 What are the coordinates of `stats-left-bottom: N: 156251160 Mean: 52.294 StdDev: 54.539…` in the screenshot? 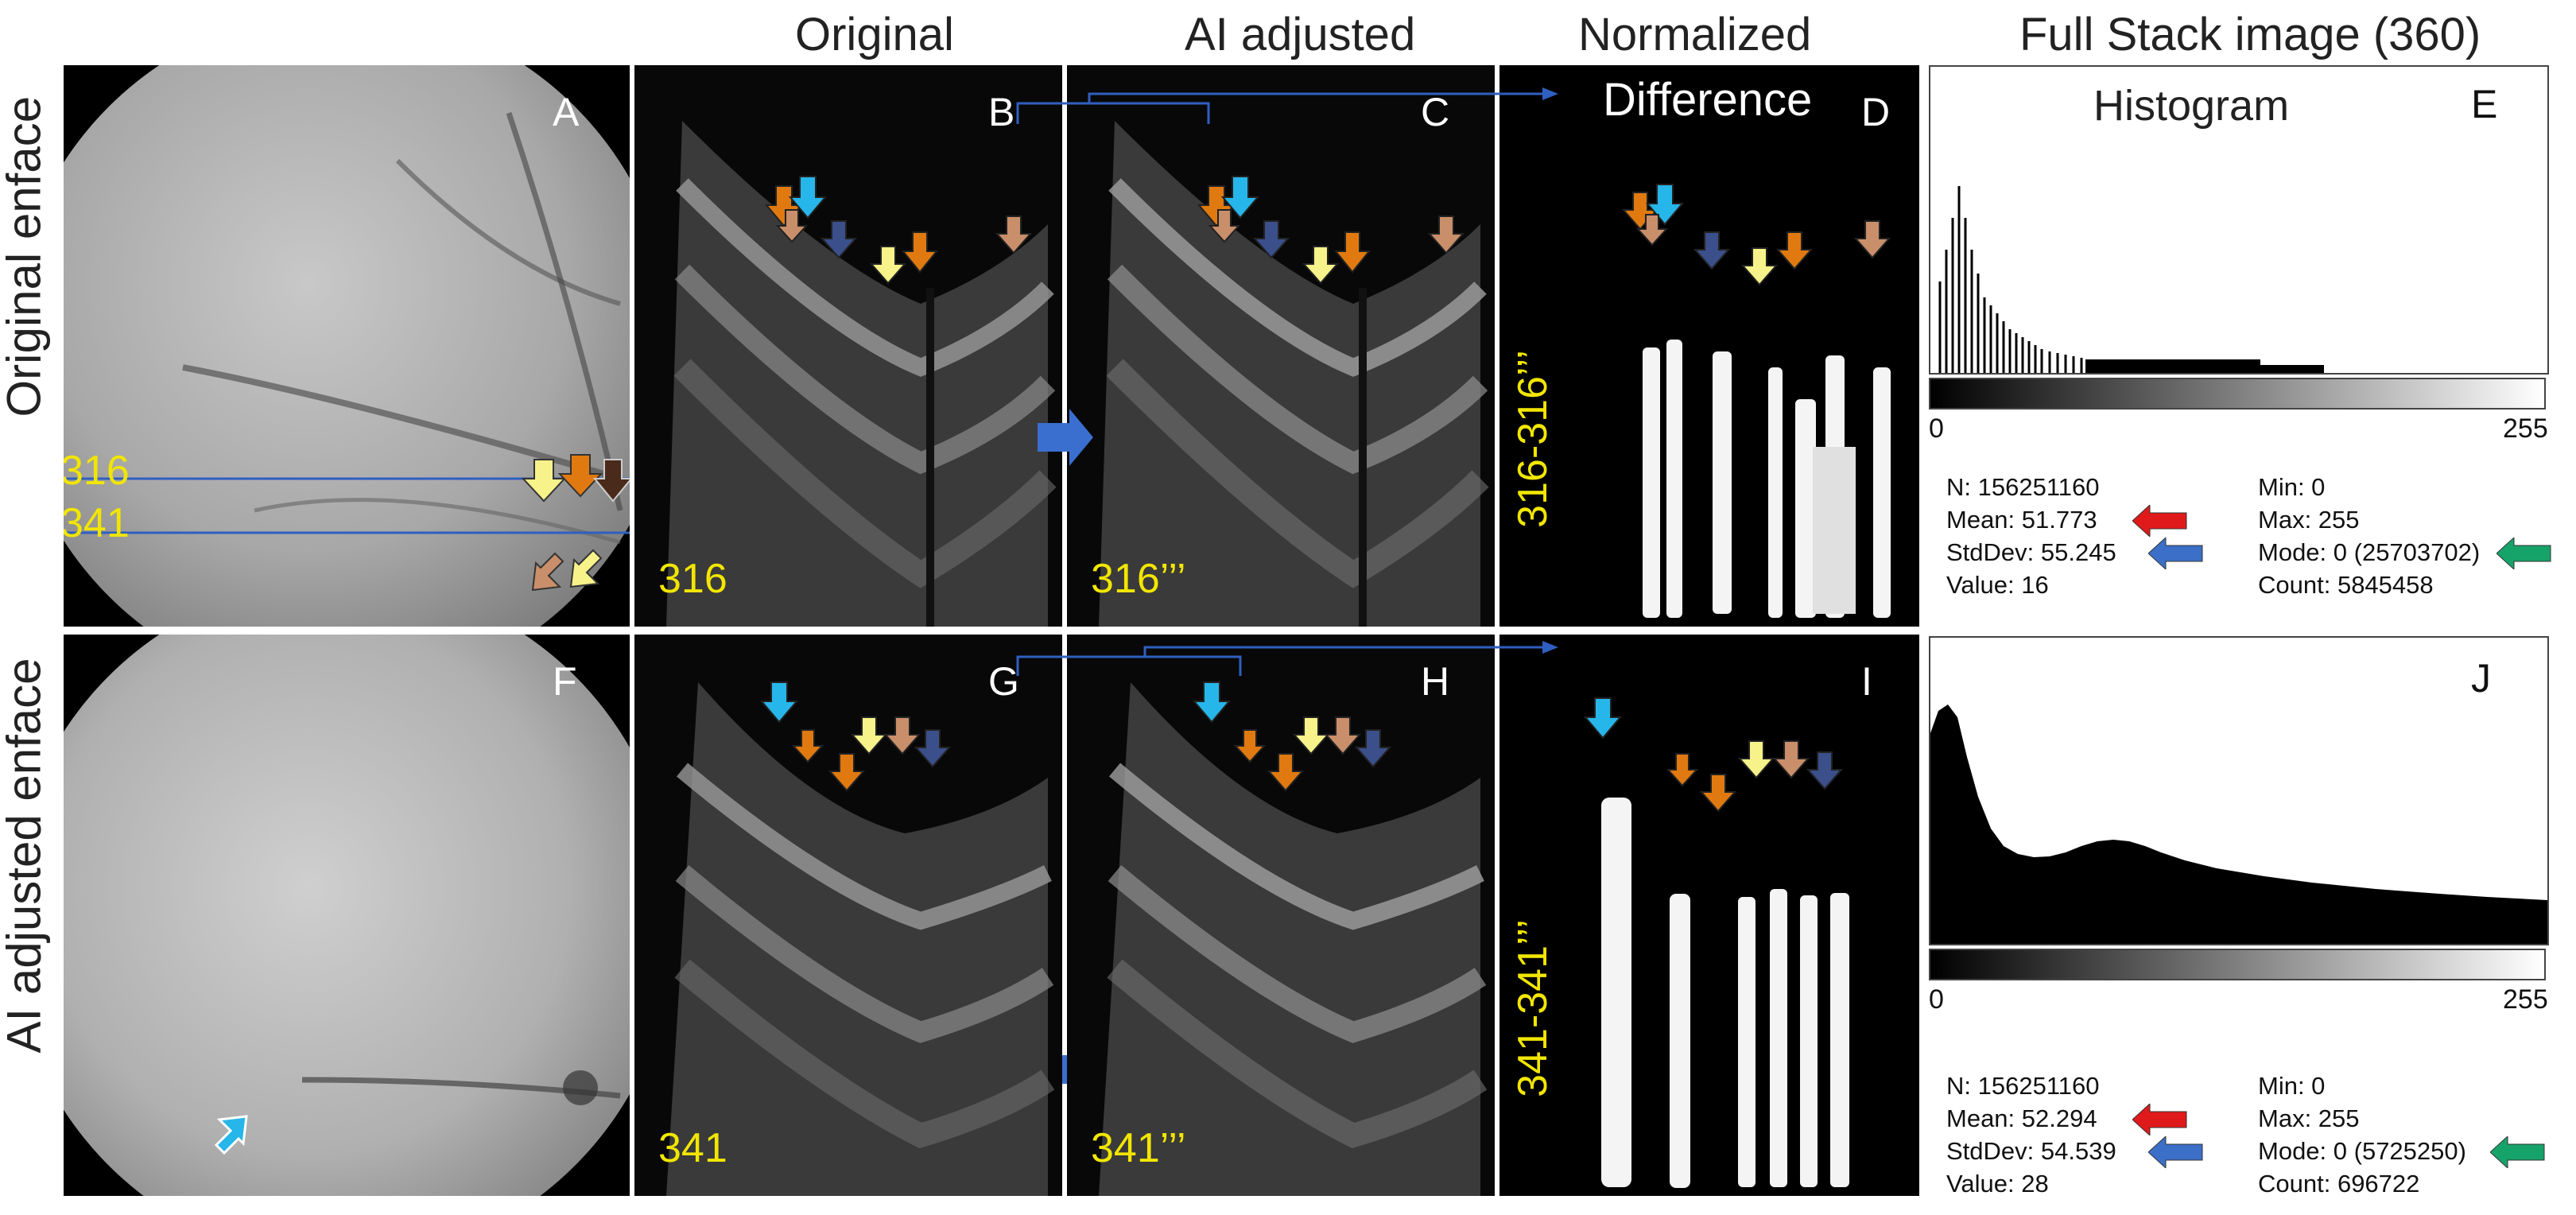 It's located at (2031, 1134).